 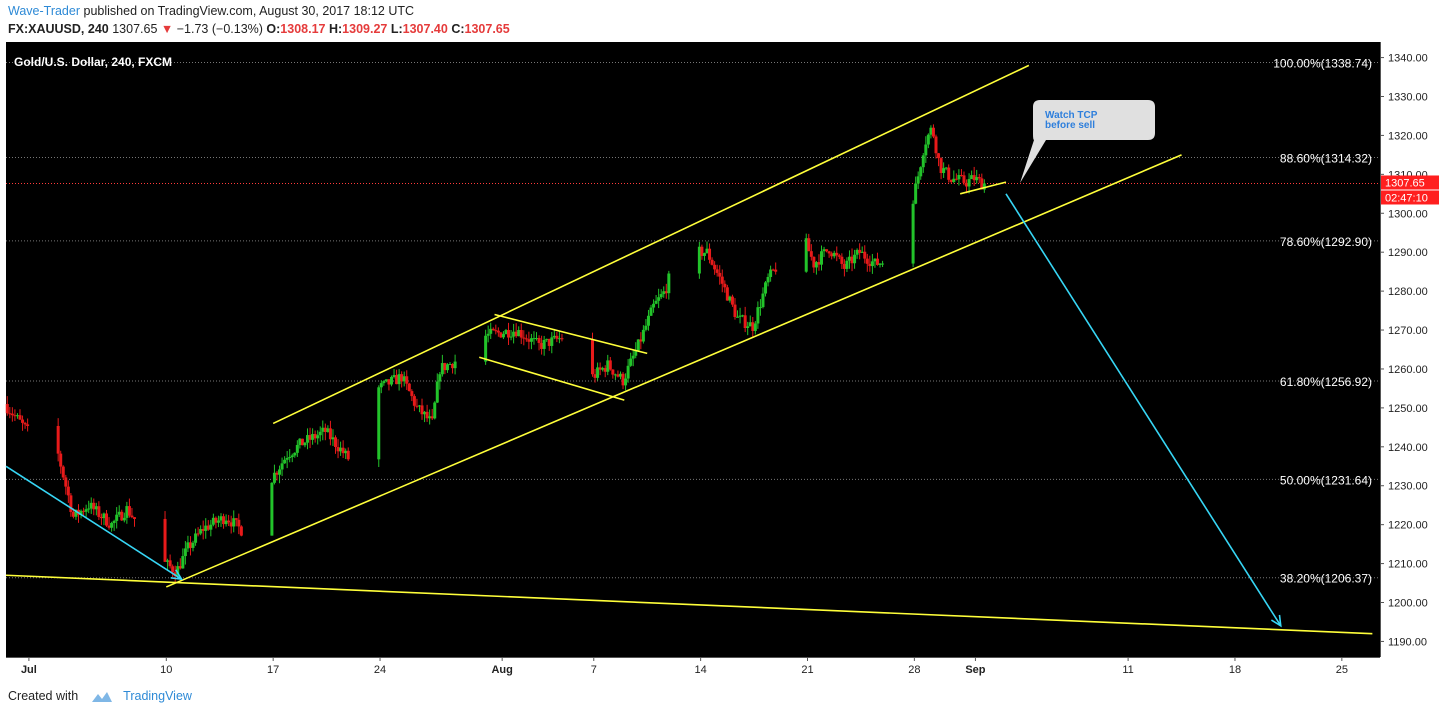 I want to click on close-value: 1307.65, so click(x=487, y=29).